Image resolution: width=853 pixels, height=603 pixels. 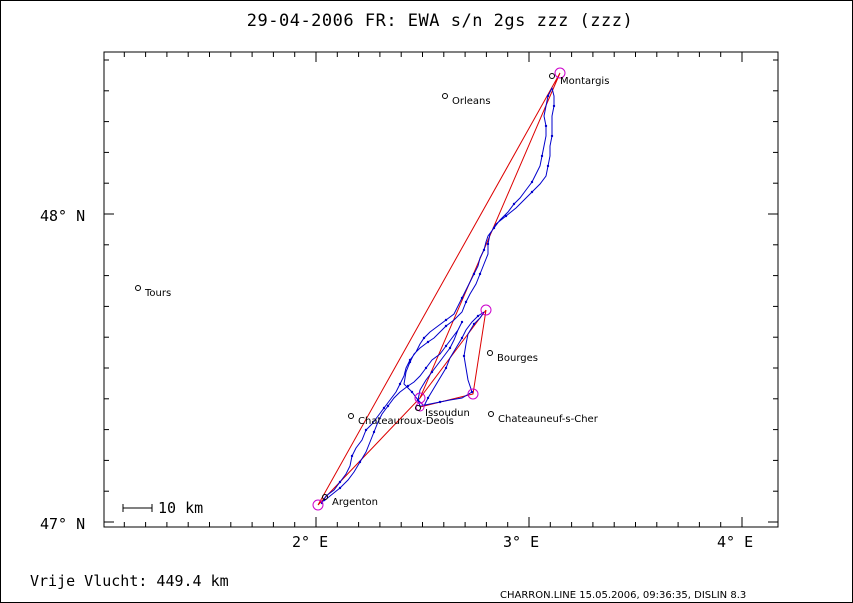 I want to click on city-montargis: Montargis, so click(x=584, y=81).